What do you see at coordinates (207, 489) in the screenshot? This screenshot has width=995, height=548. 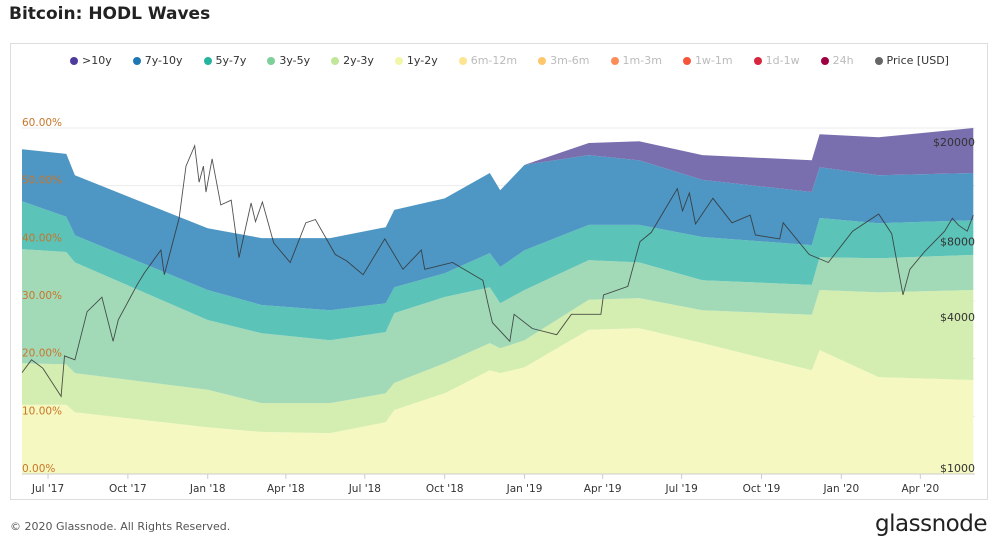 I see `x-tick-label: Jan '18` at bounding box center [207, 489].